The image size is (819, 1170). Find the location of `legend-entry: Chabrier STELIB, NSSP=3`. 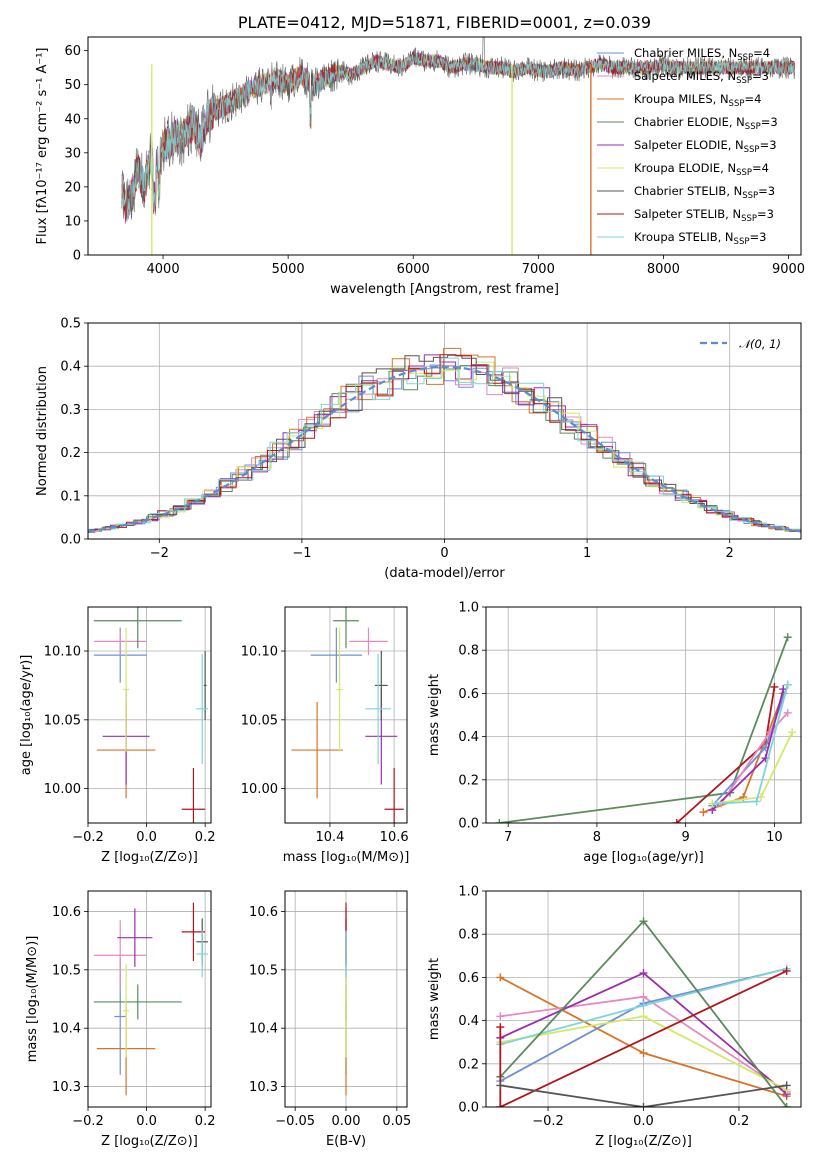

legend-entry: Chabrier STELIB, NSSP=3 is located at coordinates (704, 192).